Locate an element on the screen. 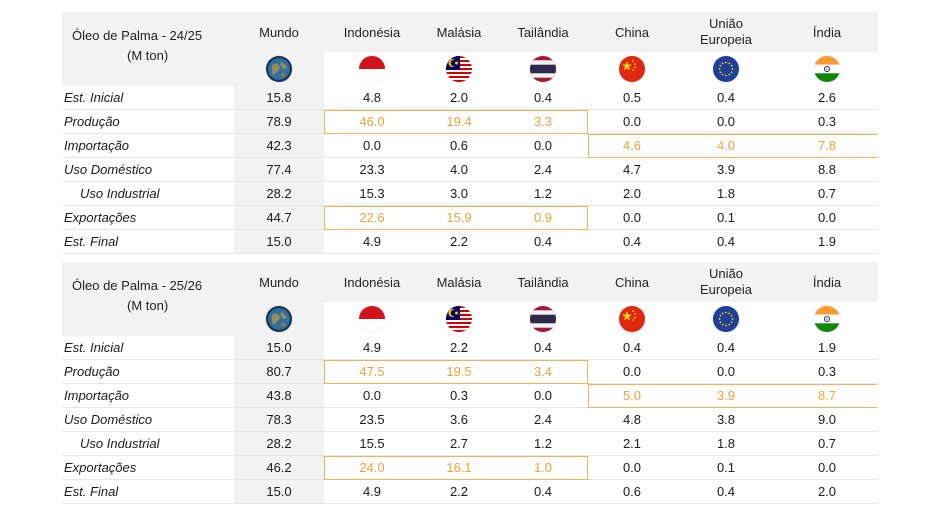 This screenshot has height=530, width=940. table-row: Est. Inicial 15.0 4.9 2.2 0.4 0.4 0.4 1.9 is located at coordinates (470, 348).